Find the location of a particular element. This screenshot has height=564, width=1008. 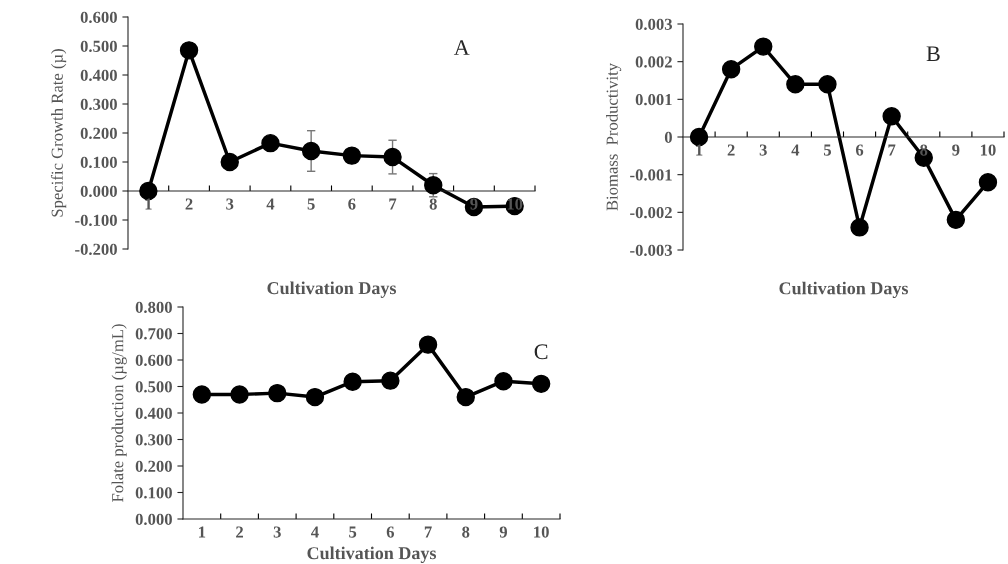

y-tick-label: 0.800 is located at coordinates (153, 307).